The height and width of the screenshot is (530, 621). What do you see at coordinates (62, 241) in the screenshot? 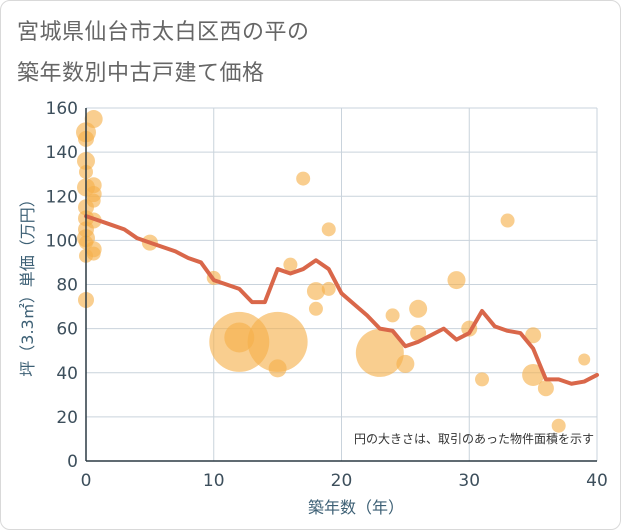
I see `y-tick-label: 100` at bounding box center [62, 241].